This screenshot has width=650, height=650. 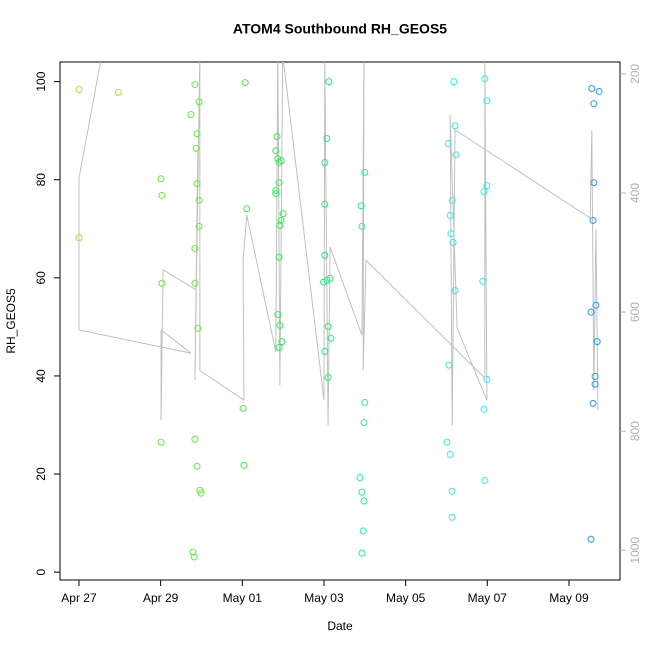 I want to click on y2-tick-label: 600, so click(x=635, y=312).